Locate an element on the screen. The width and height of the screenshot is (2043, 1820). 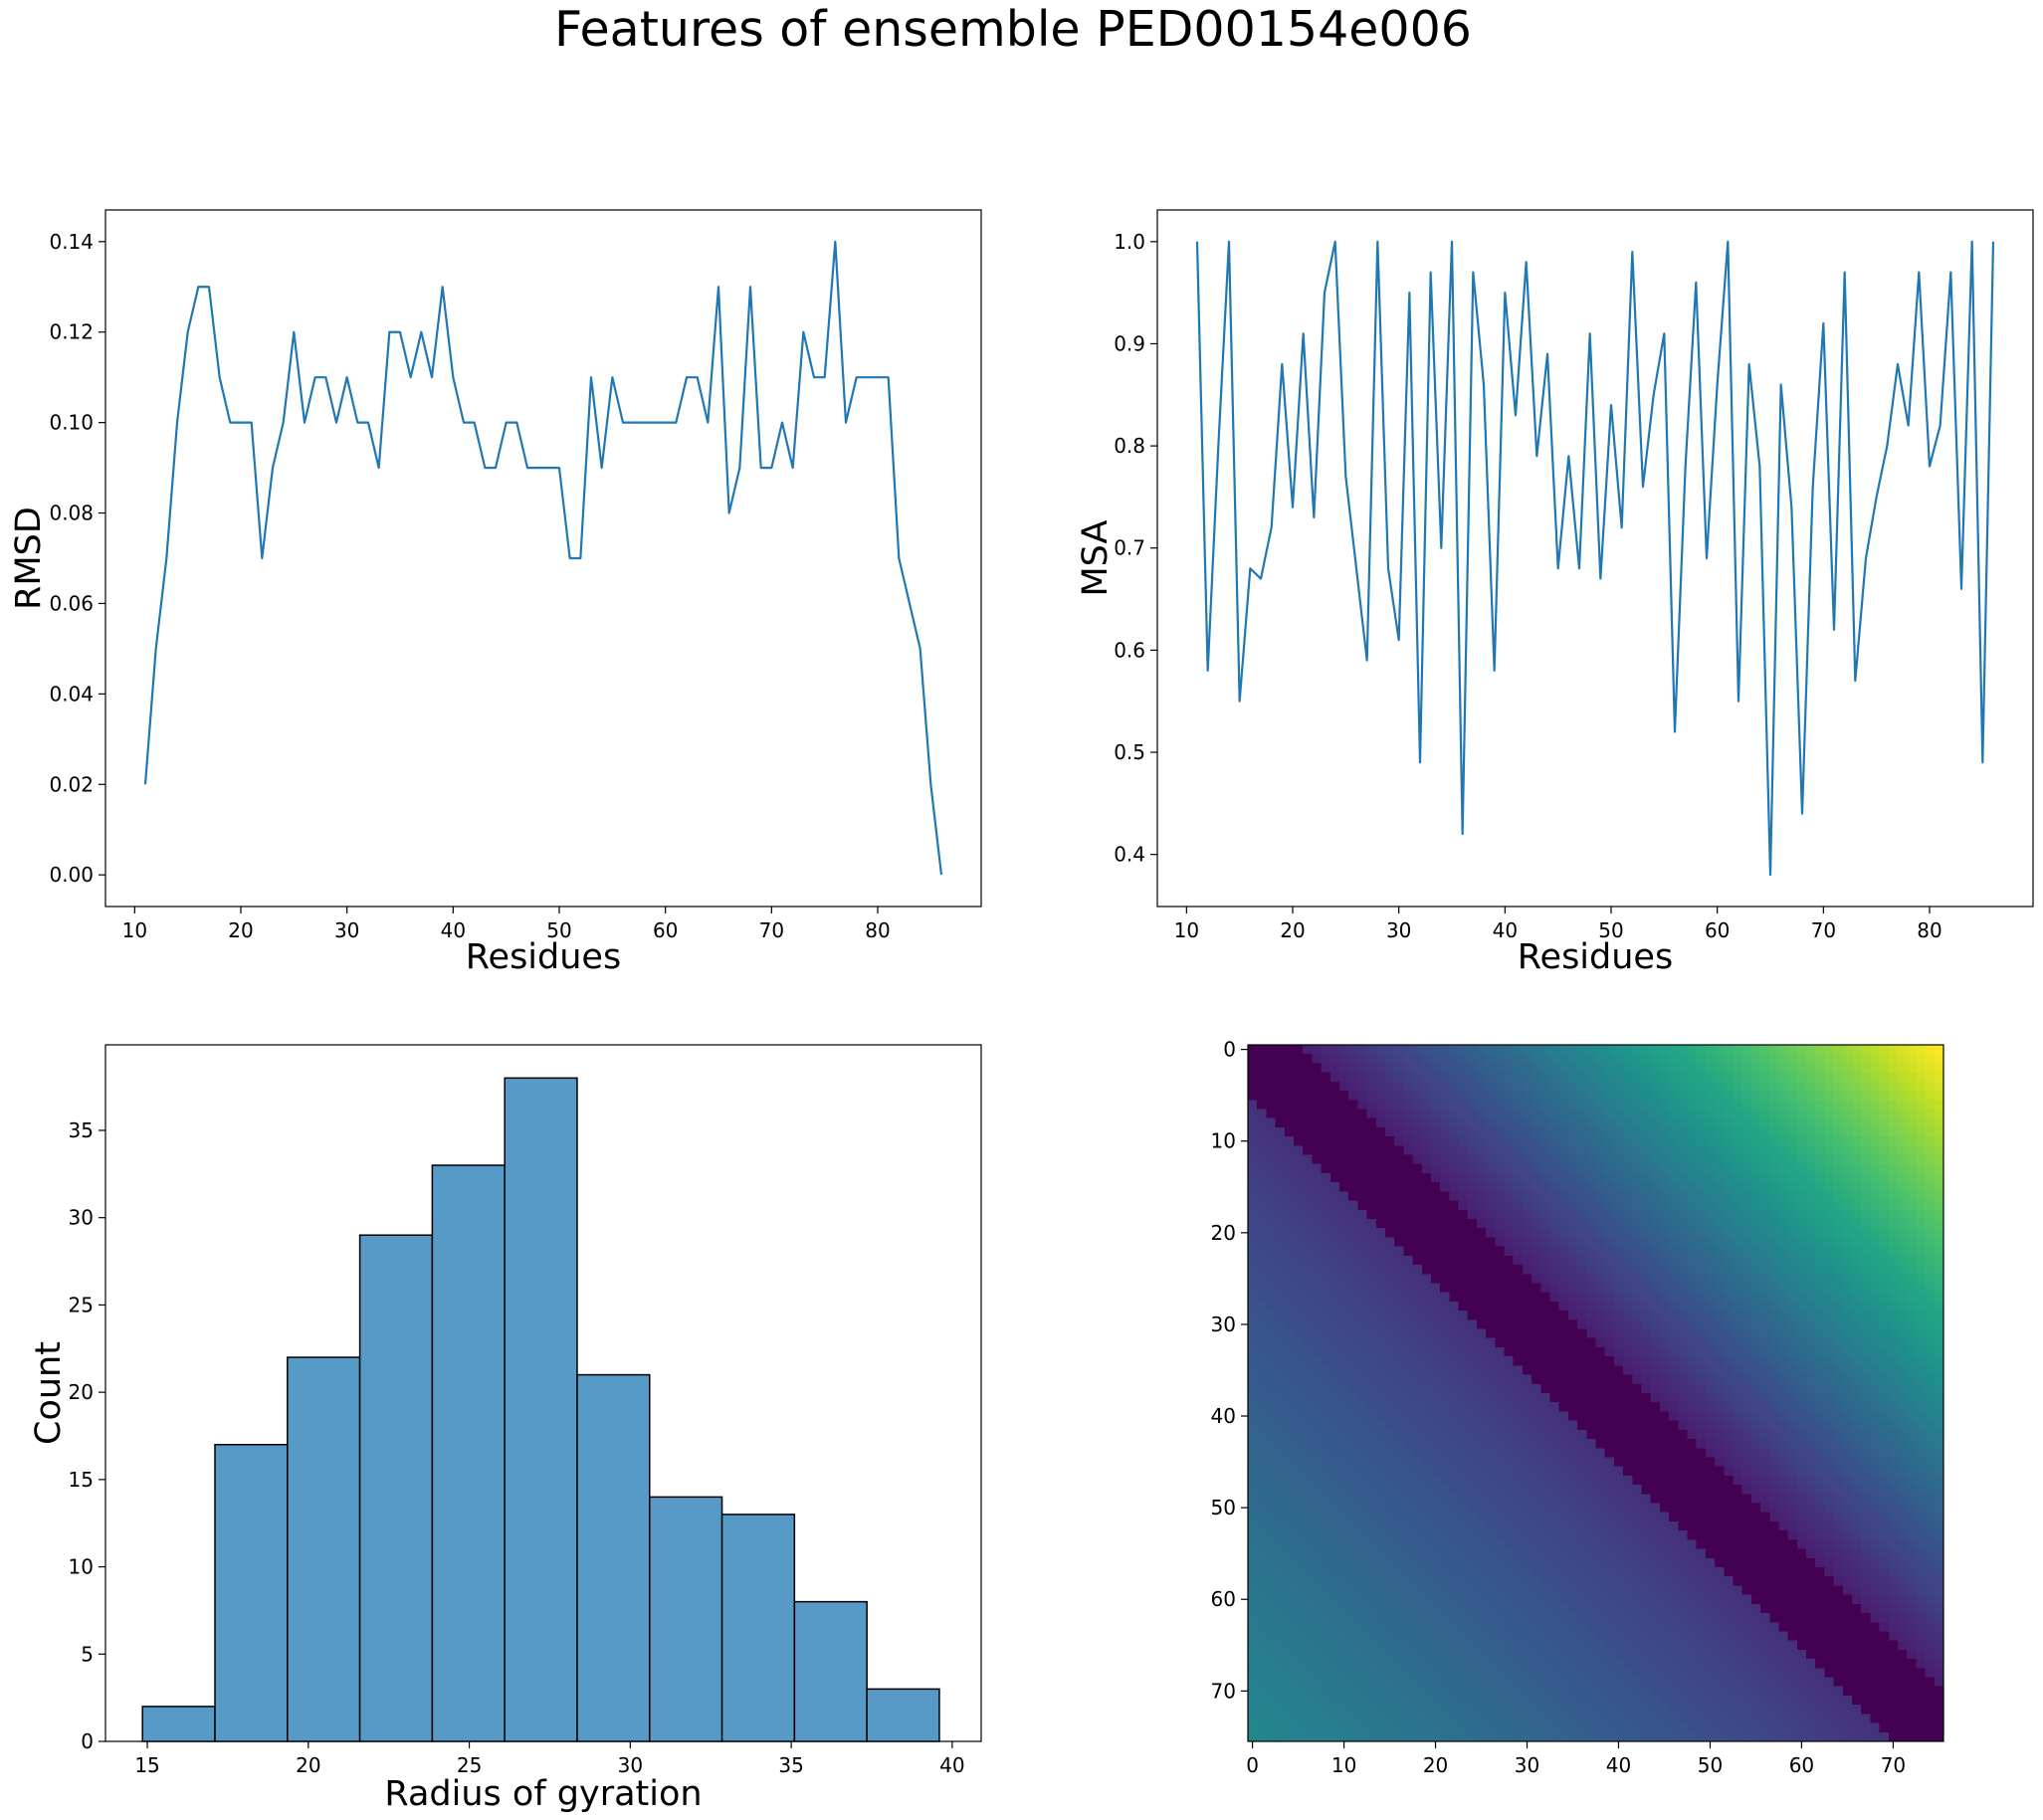
figure-title: Features of ensemble PED00154e006 is located at coordinates (1013, 29).